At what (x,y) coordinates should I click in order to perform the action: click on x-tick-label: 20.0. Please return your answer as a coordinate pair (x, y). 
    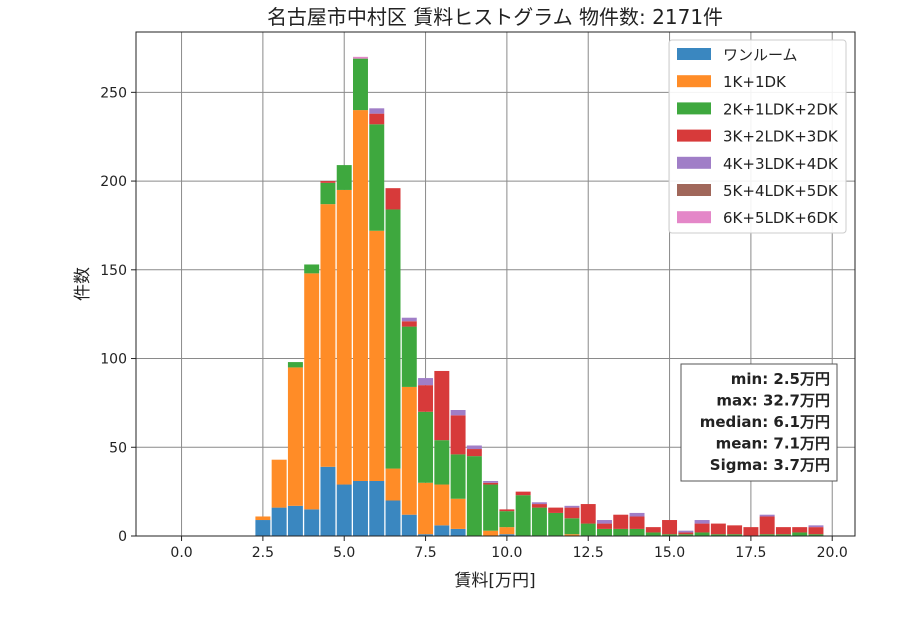
    Looking at the image, I should click on (832, 553).